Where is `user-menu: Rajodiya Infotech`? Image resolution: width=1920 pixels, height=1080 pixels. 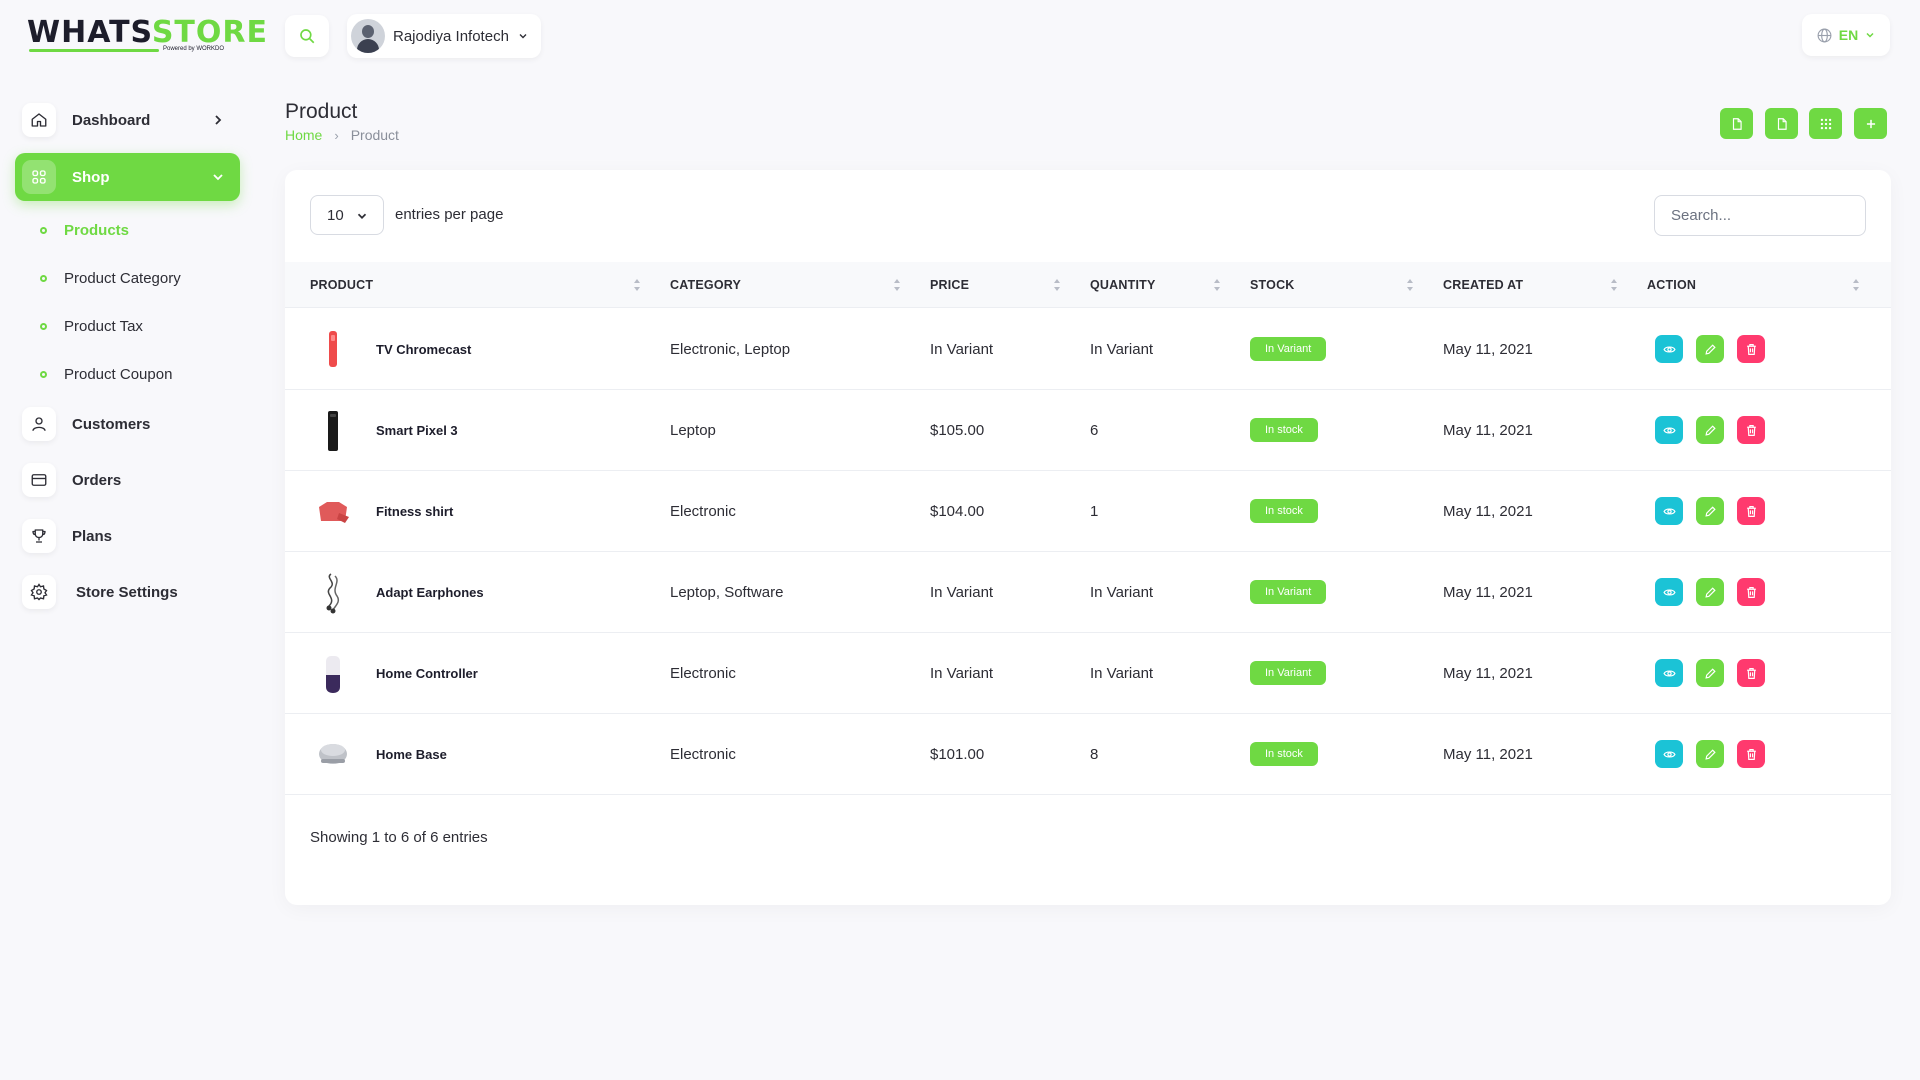 user-menu: Rajodiya Infotech is located at coordinates (444, 36).